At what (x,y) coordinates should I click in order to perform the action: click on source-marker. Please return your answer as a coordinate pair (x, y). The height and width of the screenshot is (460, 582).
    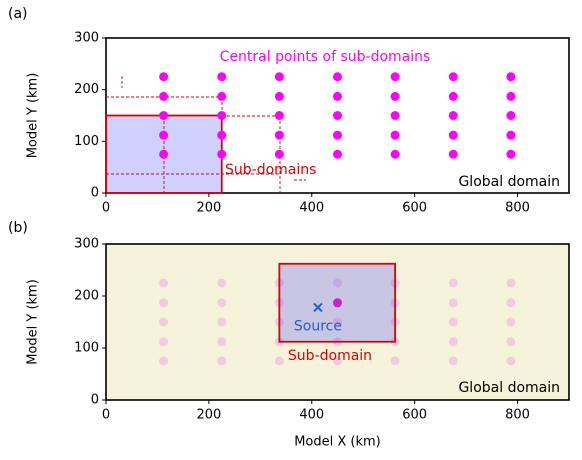
    Looking at the image, I should click on (318, 307).